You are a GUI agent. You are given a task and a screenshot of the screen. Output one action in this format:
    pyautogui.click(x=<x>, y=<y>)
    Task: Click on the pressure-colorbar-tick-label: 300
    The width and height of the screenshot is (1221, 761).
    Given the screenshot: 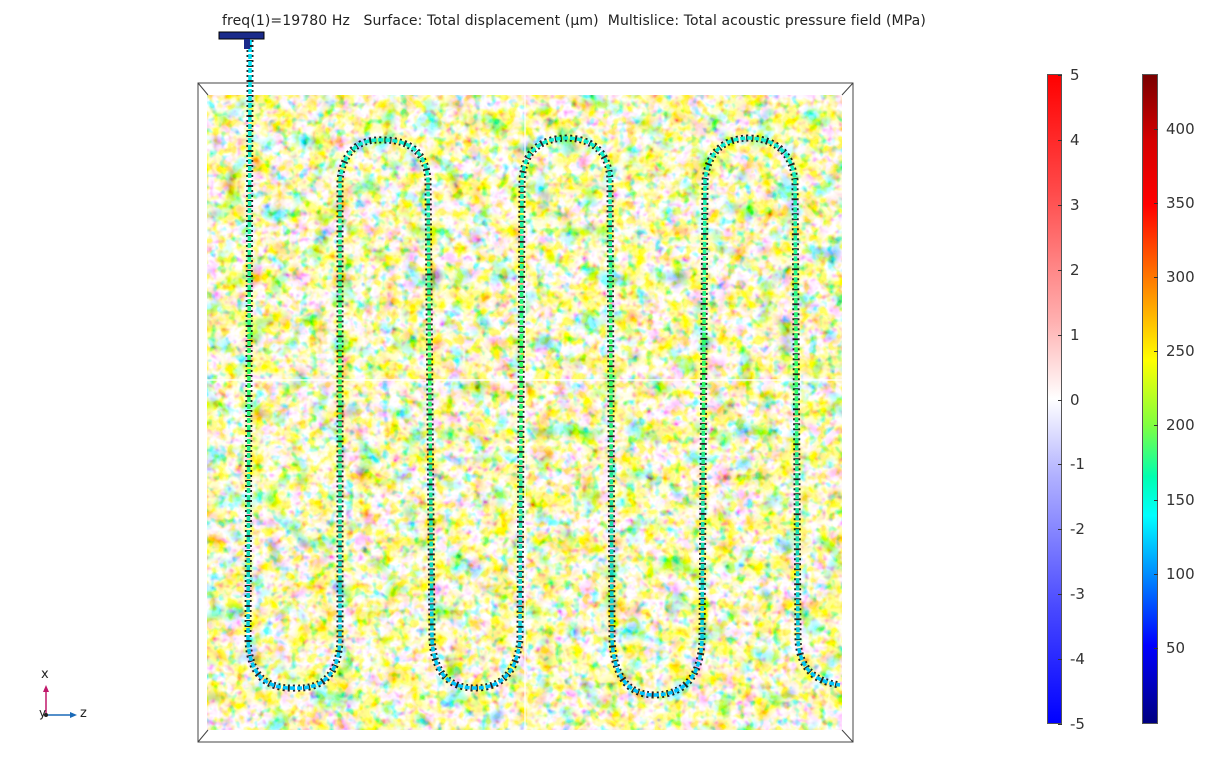 What is the action you would take?
    pyautogui.click(x=1180, y=277)
    